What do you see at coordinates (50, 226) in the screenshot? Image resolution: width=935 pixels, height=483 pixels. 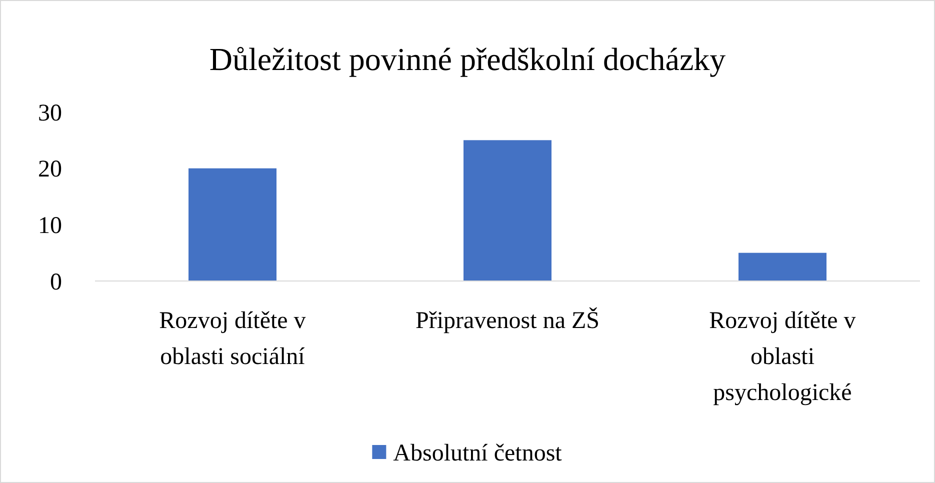 I see `y-tick-label: 10` at bounding box center [50, 226].